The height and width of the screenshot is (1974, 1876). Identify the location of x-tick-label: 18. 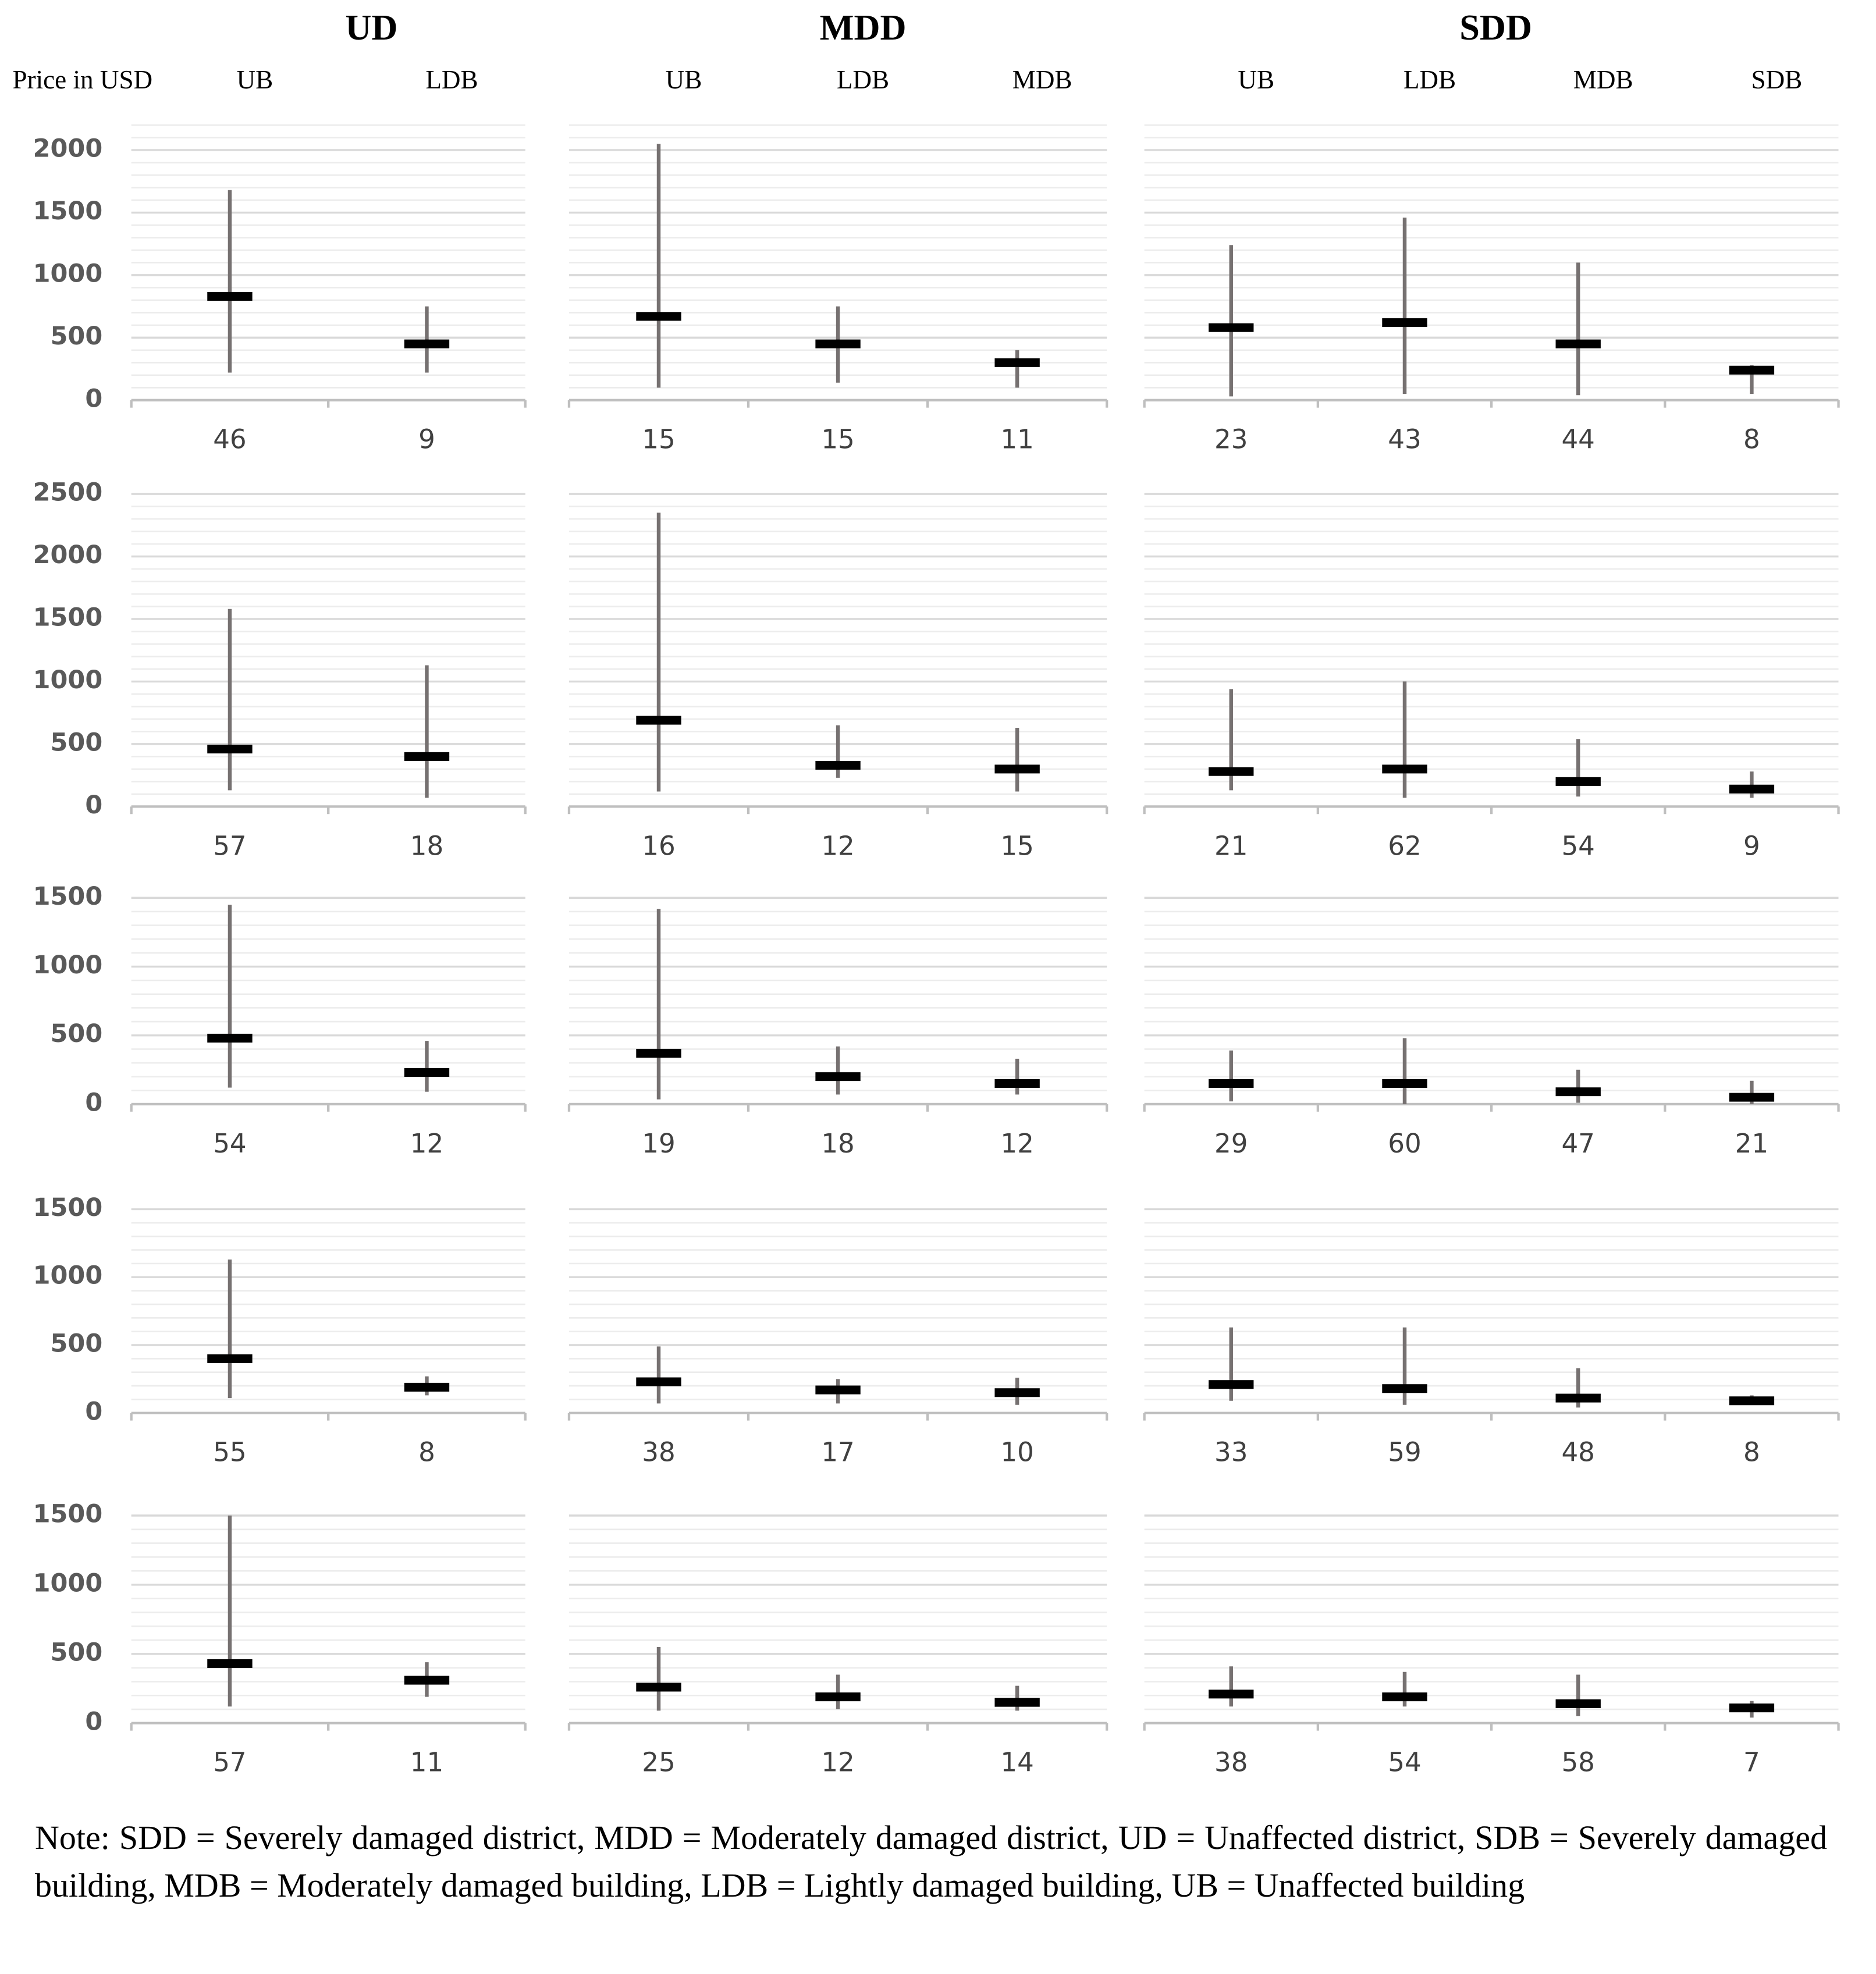
(426, 845).